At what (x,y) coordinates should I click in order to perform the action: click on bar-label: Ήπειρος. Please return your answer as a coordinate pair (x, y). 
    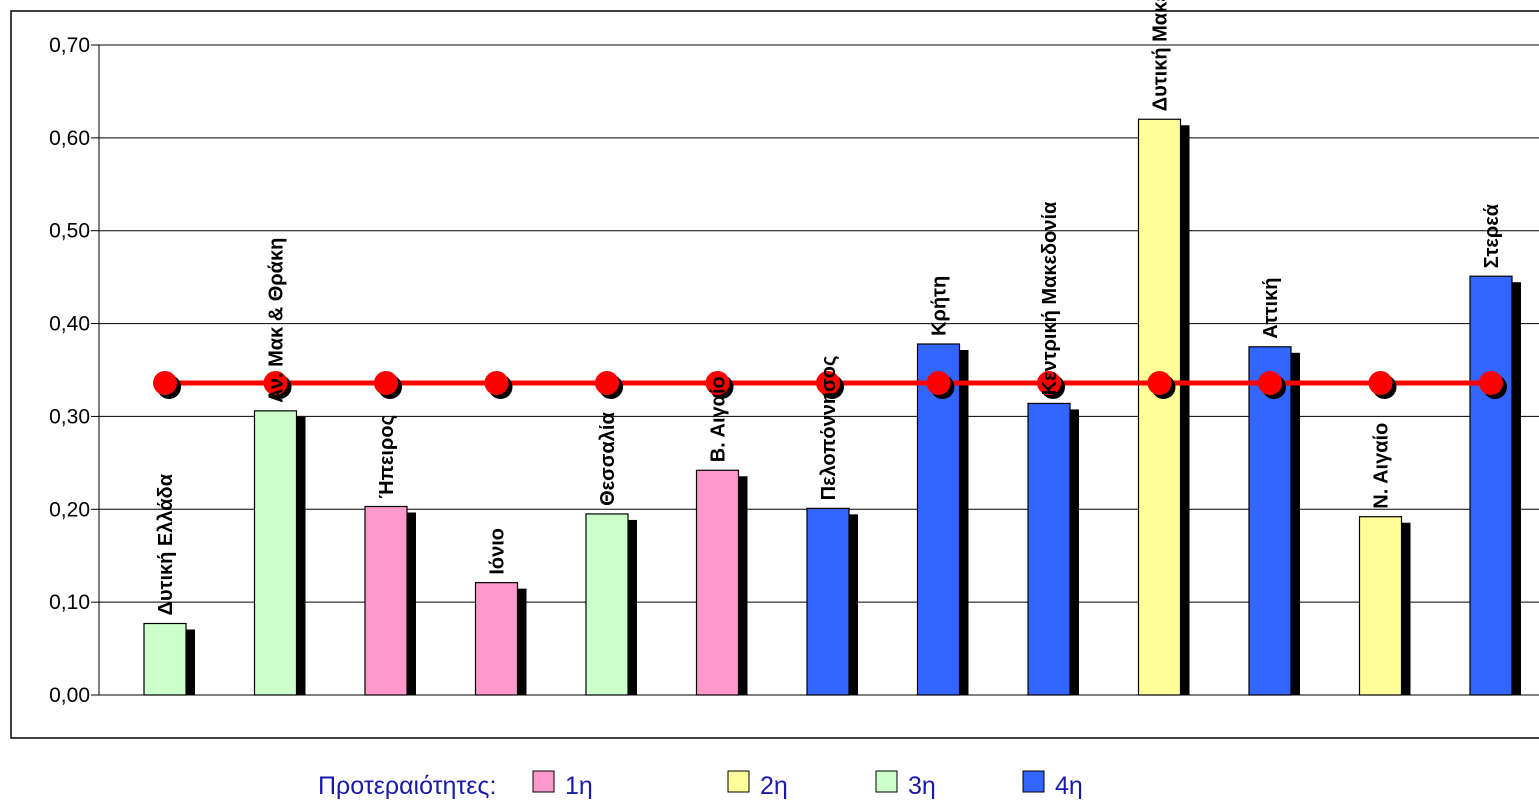
    Looking at the image, I should click on (387, 456).